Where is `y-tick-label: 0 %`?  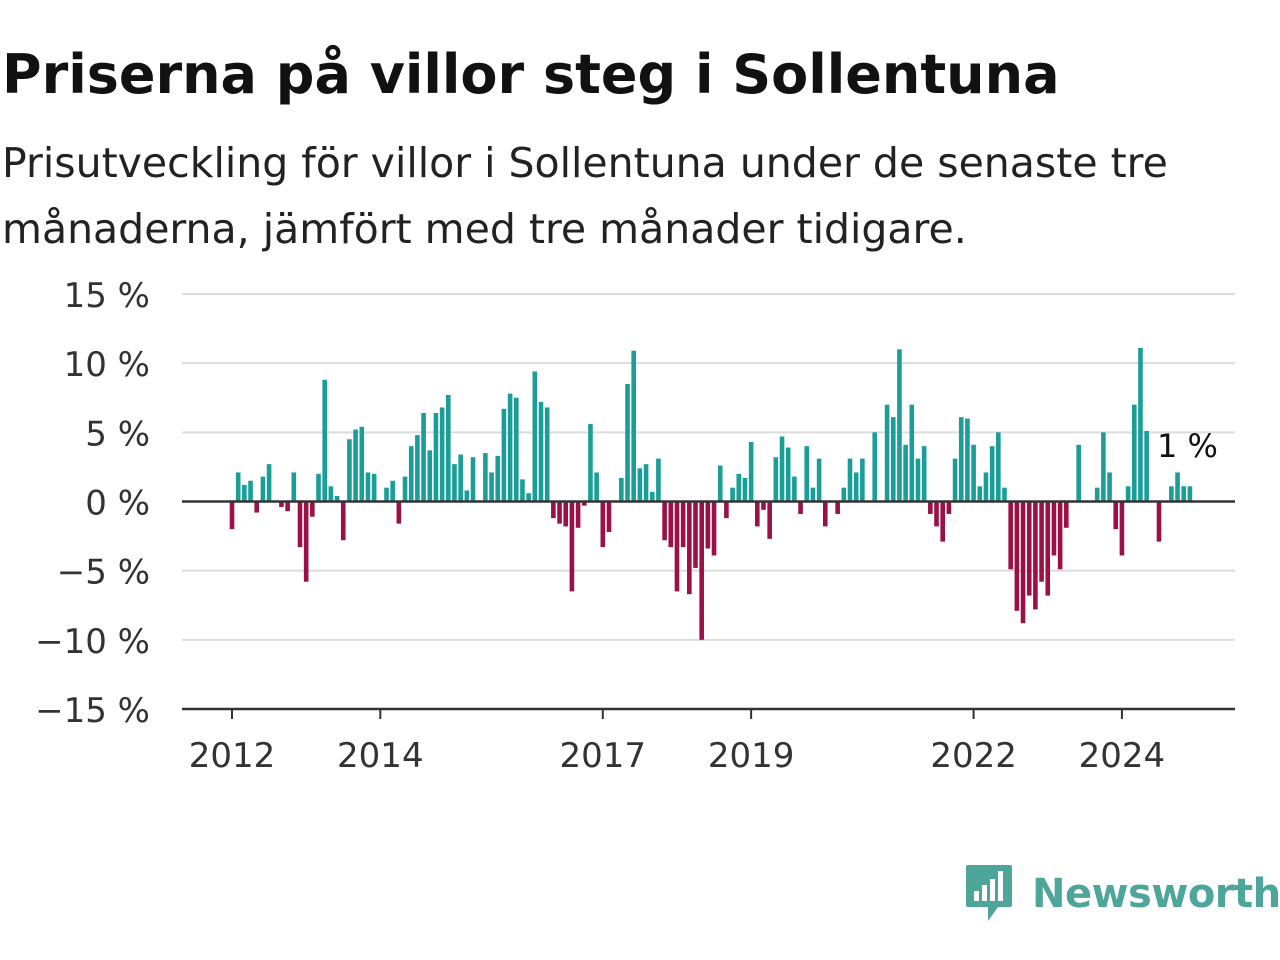
y-tick-label: 0 % is located at coordinates (117, 504).